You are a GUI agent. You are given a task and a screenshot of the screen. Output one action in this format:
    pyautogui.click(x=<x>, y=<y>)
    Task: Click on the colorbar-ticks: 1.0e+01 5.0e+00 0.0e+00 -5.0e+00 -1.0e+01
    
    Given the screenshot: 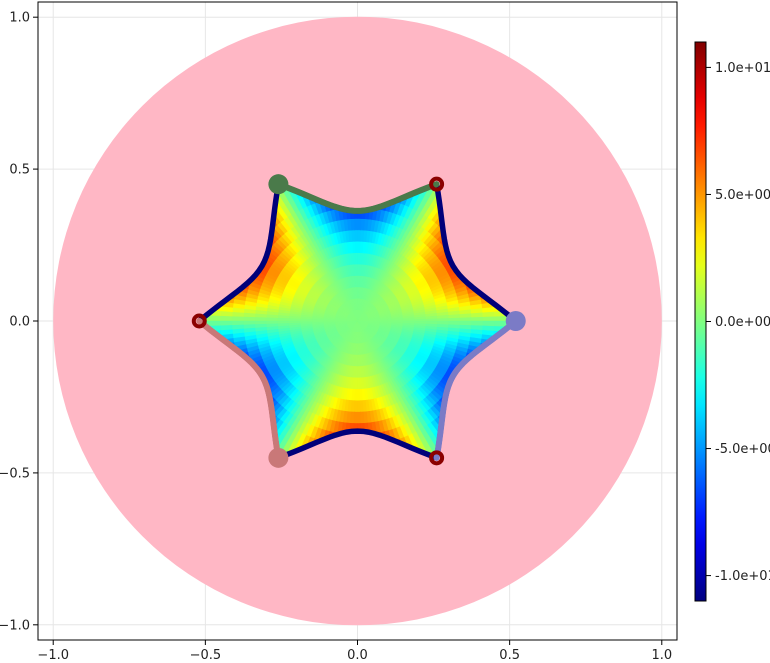 What is the action you would take?
    pyautogui.click(x=738, y=322)
    